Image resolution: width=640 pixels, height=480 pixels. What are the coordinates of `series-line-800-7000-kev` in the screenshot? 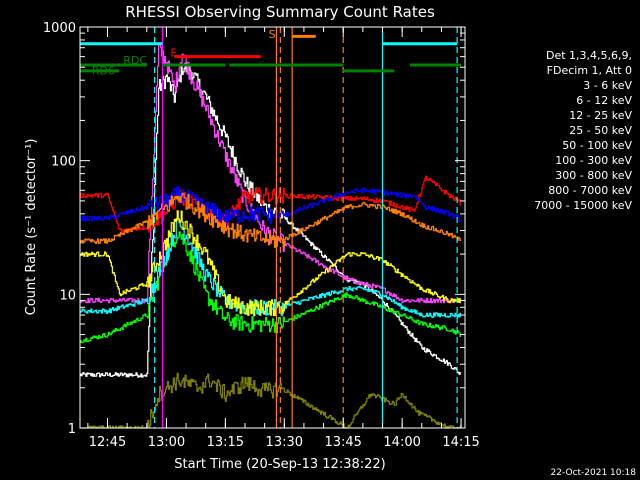 It's located at (271, 220).